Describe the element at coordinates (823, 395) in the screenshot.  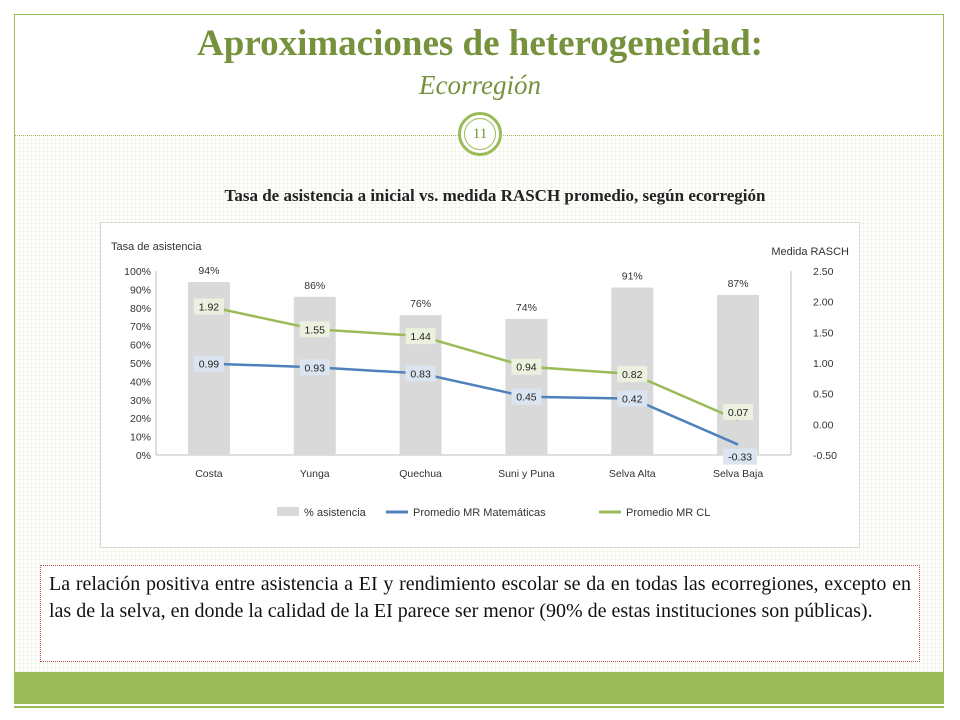
I see `y2-tick-label: 0.50` at that location.